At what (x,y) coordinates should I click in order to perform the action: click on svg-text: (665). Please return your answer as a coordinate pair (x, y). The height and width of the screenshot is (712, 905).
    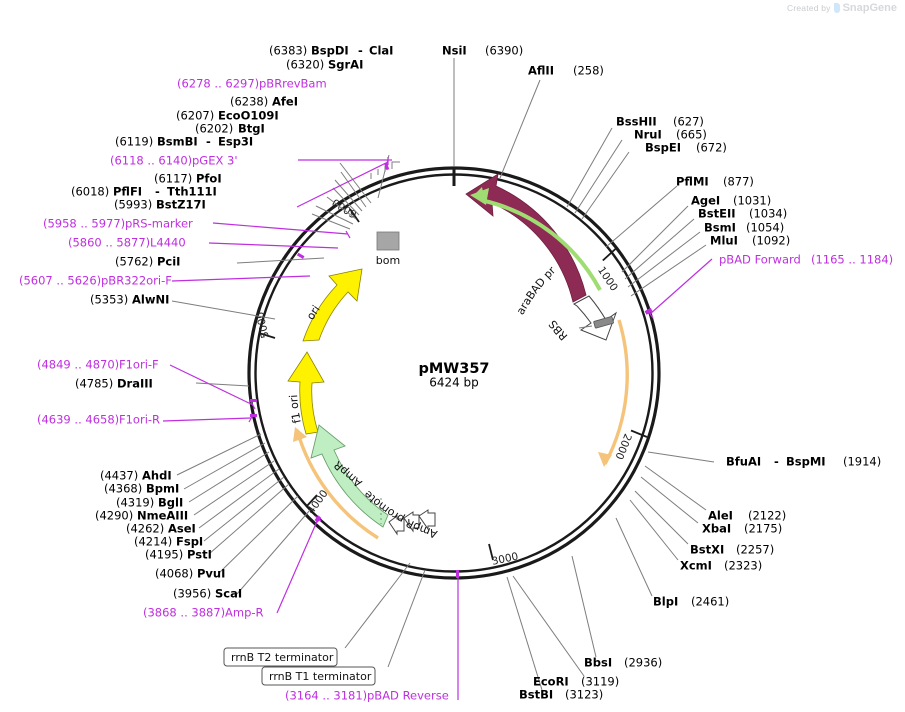
    Looking at the image, I should click on (691, 135).